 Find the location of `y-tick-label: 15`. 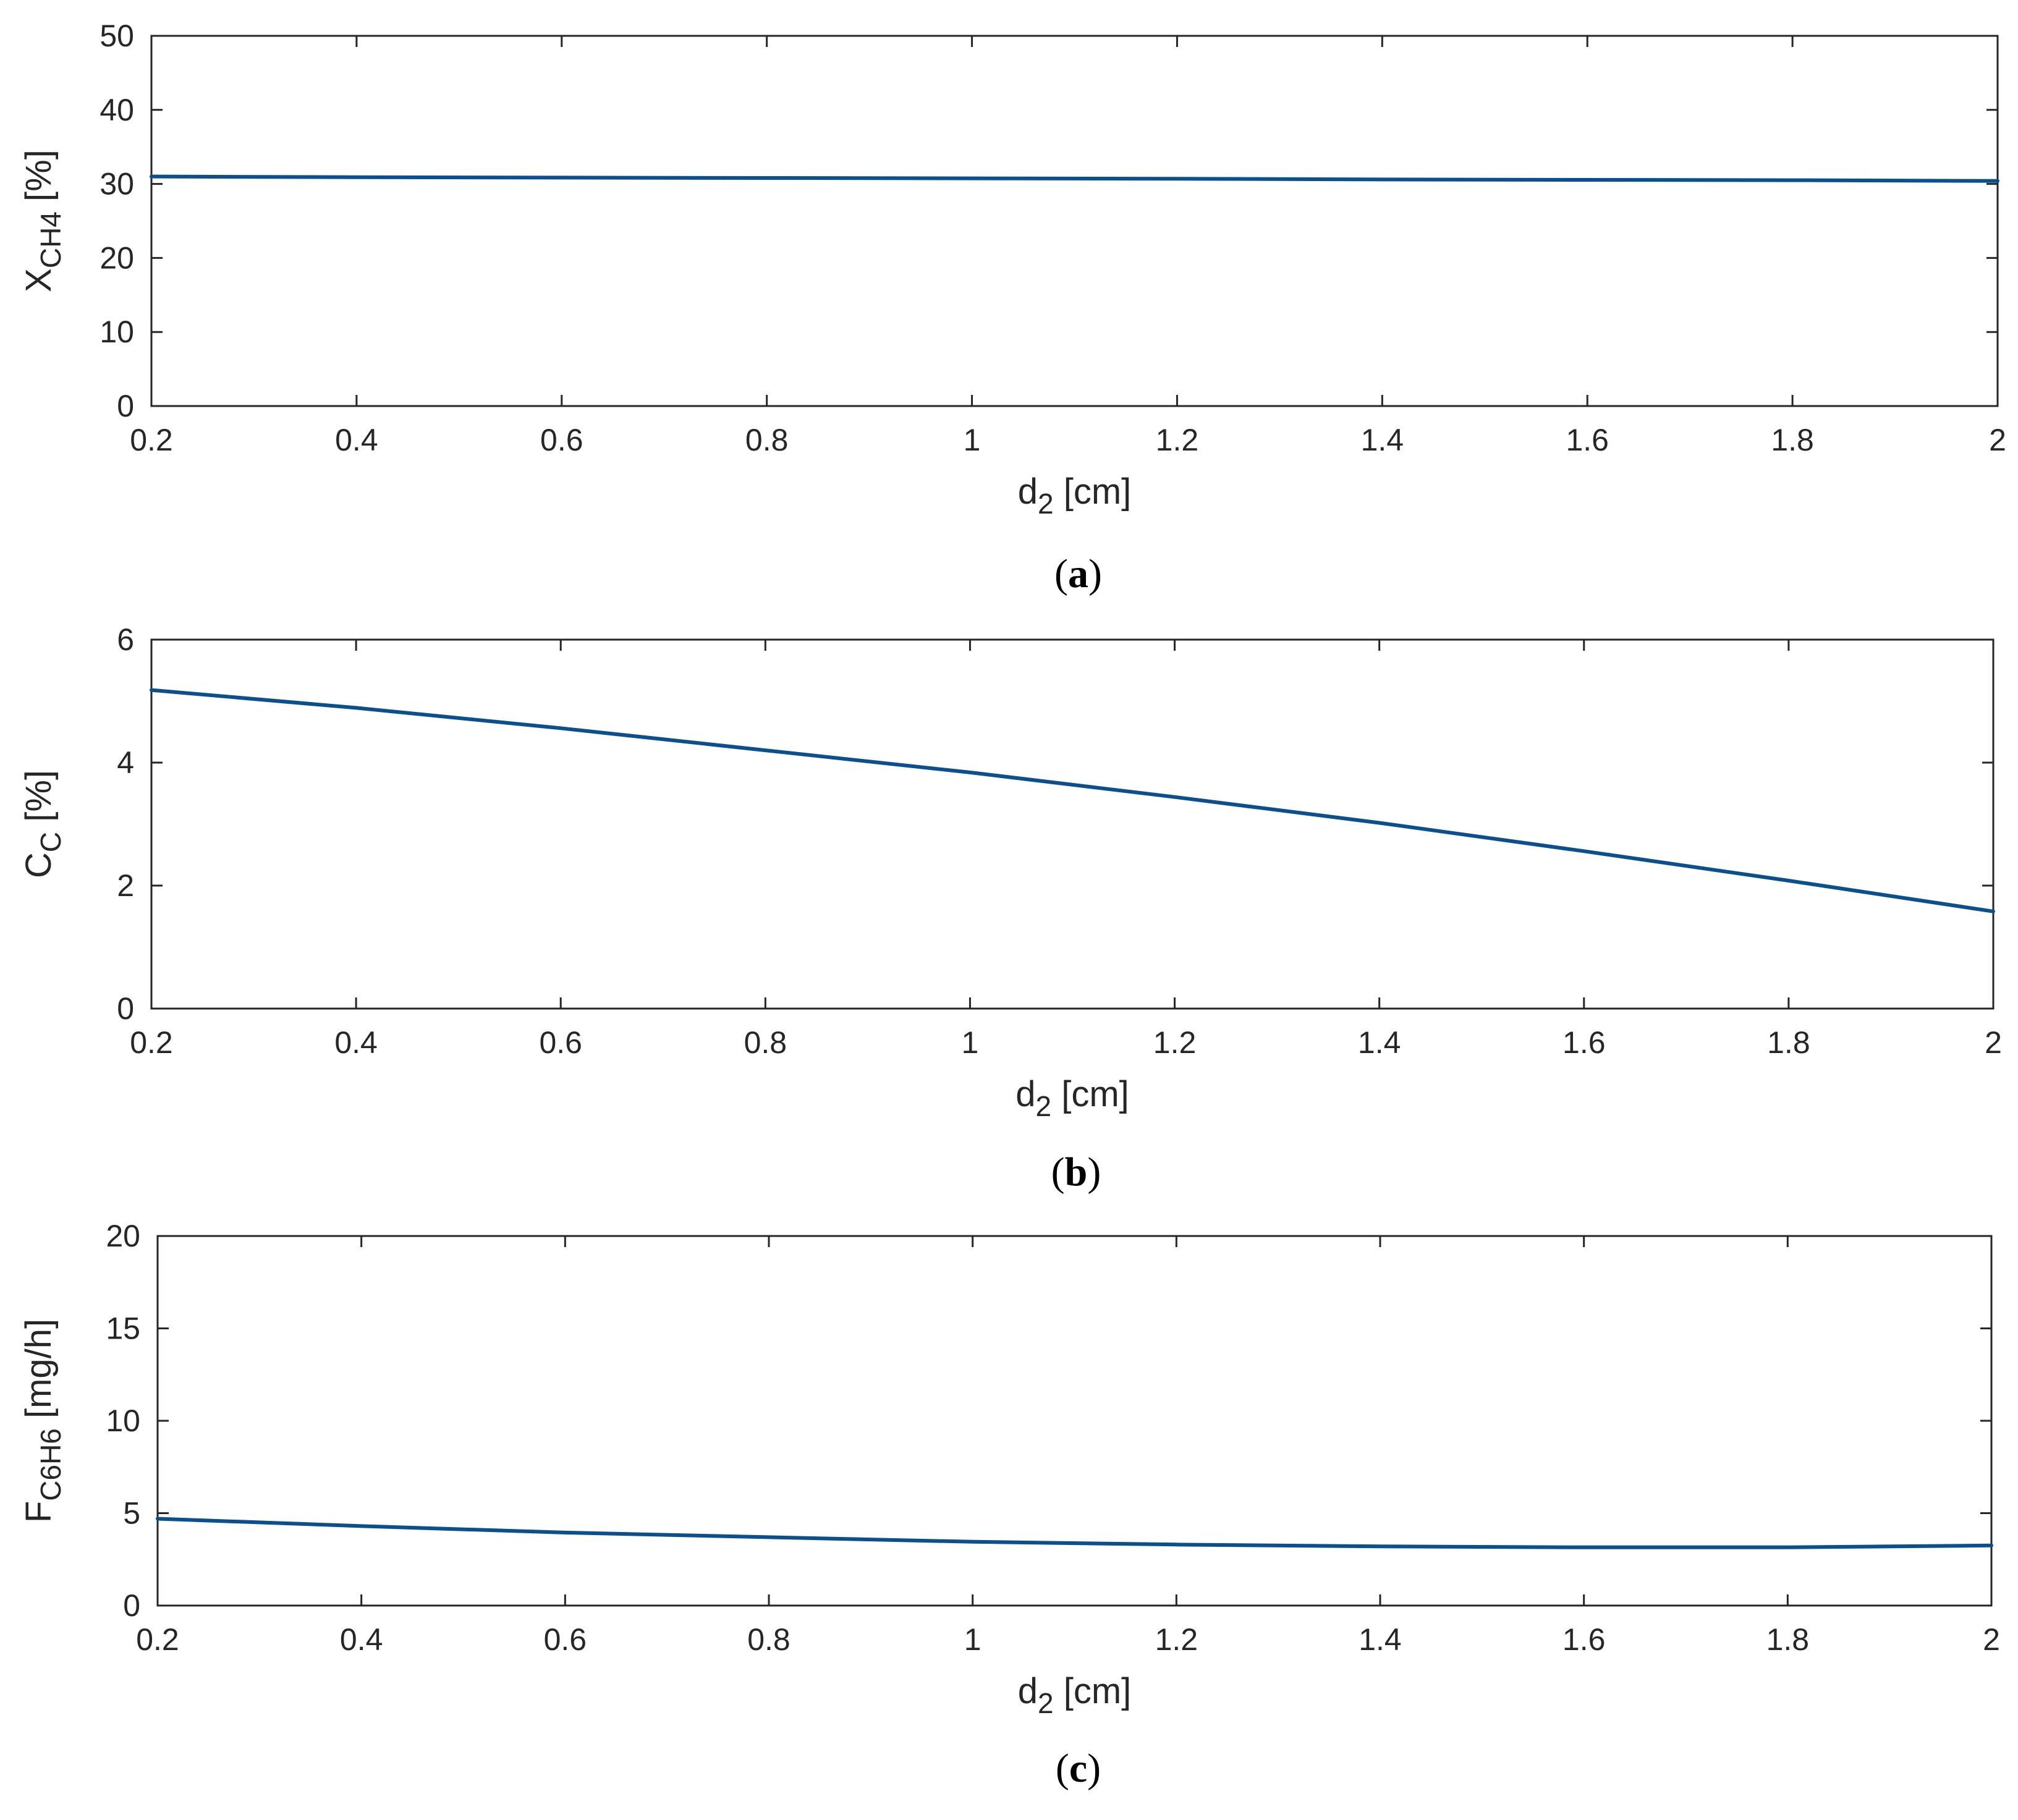

y-tick-label: 15 is located at coordinates (123, 1328).